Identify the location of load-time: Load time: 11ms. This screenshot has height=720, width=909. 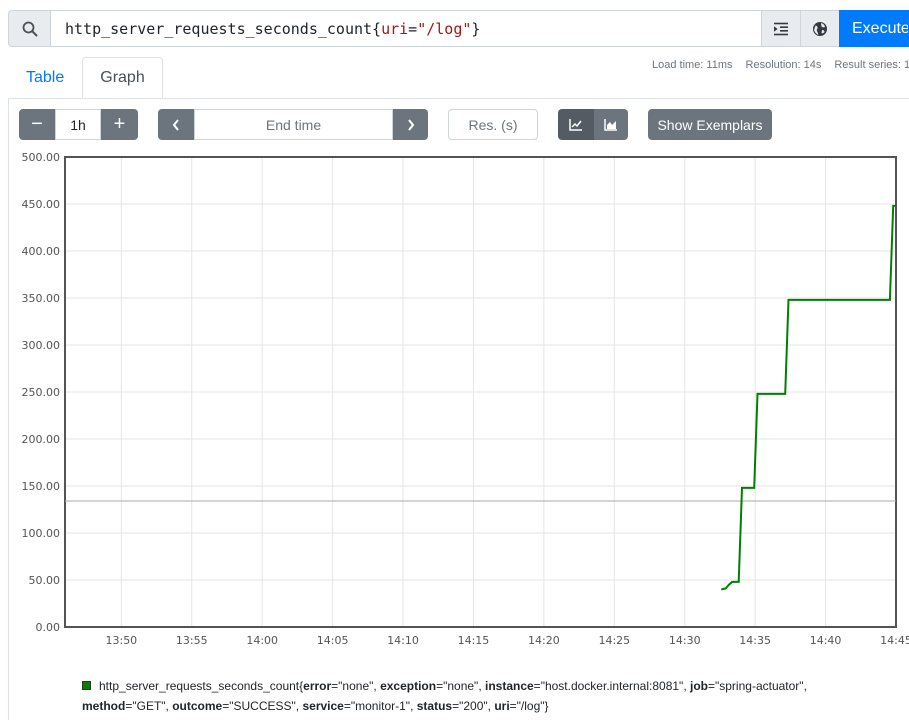
(692, 65).